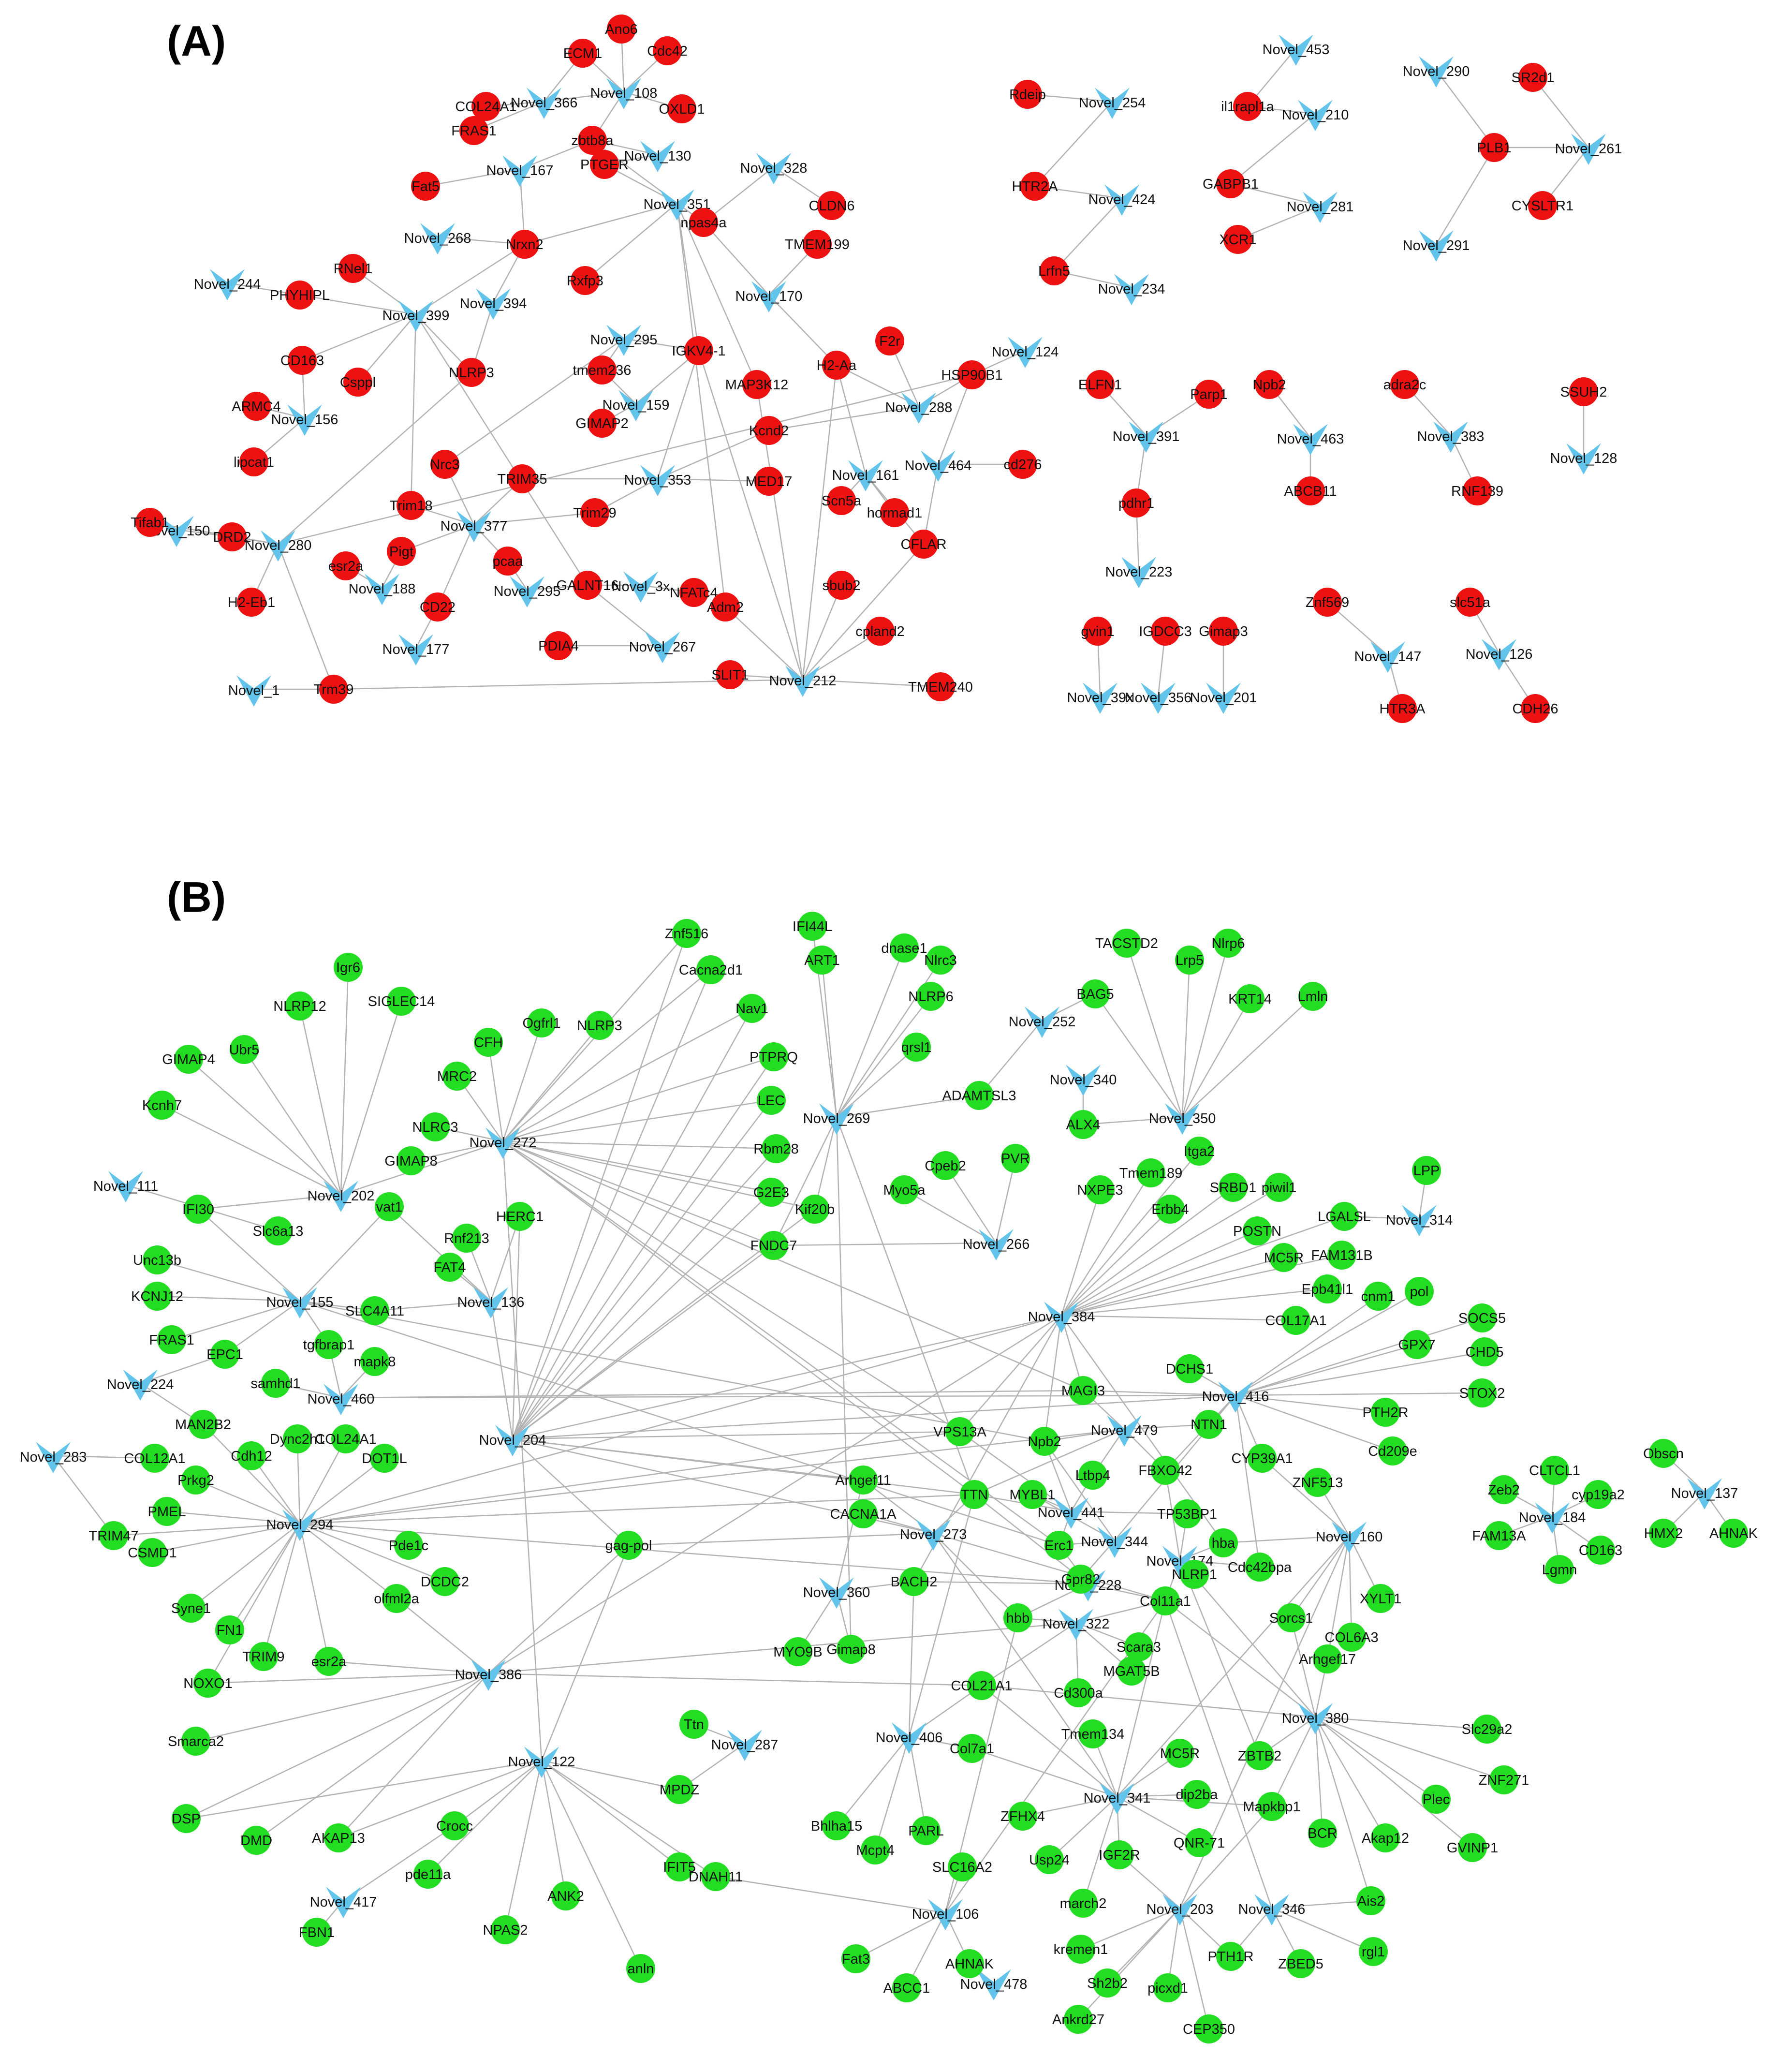 The width and height of the screenshot is (1779, 2072). I want to click on mrna-node-htr2a: HTR2A, so click(1035, 186).